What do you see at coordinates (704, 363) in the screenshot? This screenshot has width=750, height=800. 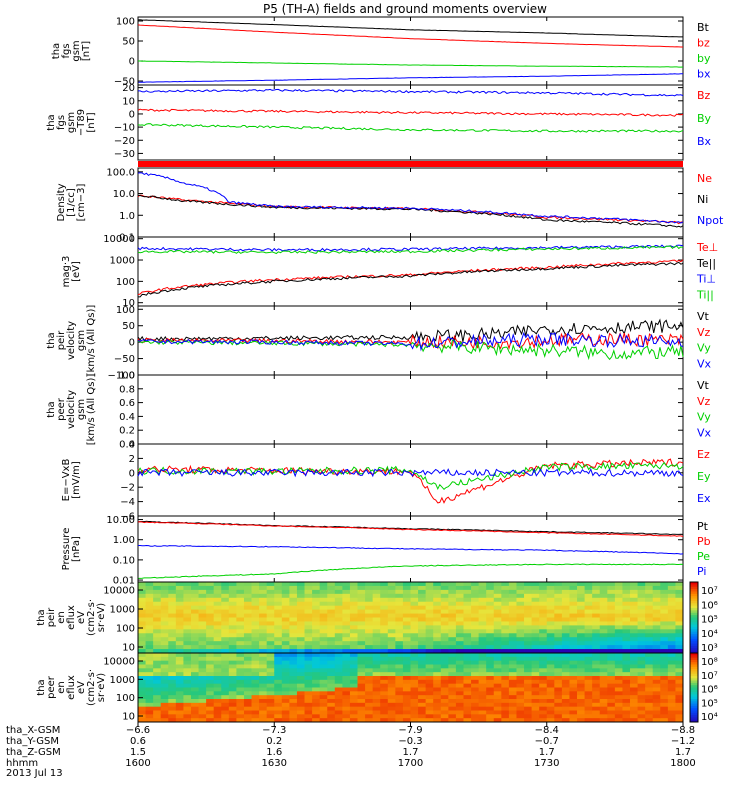 I see `legend-peir_velocity-3: Vx` at bounding box center [704, 363].